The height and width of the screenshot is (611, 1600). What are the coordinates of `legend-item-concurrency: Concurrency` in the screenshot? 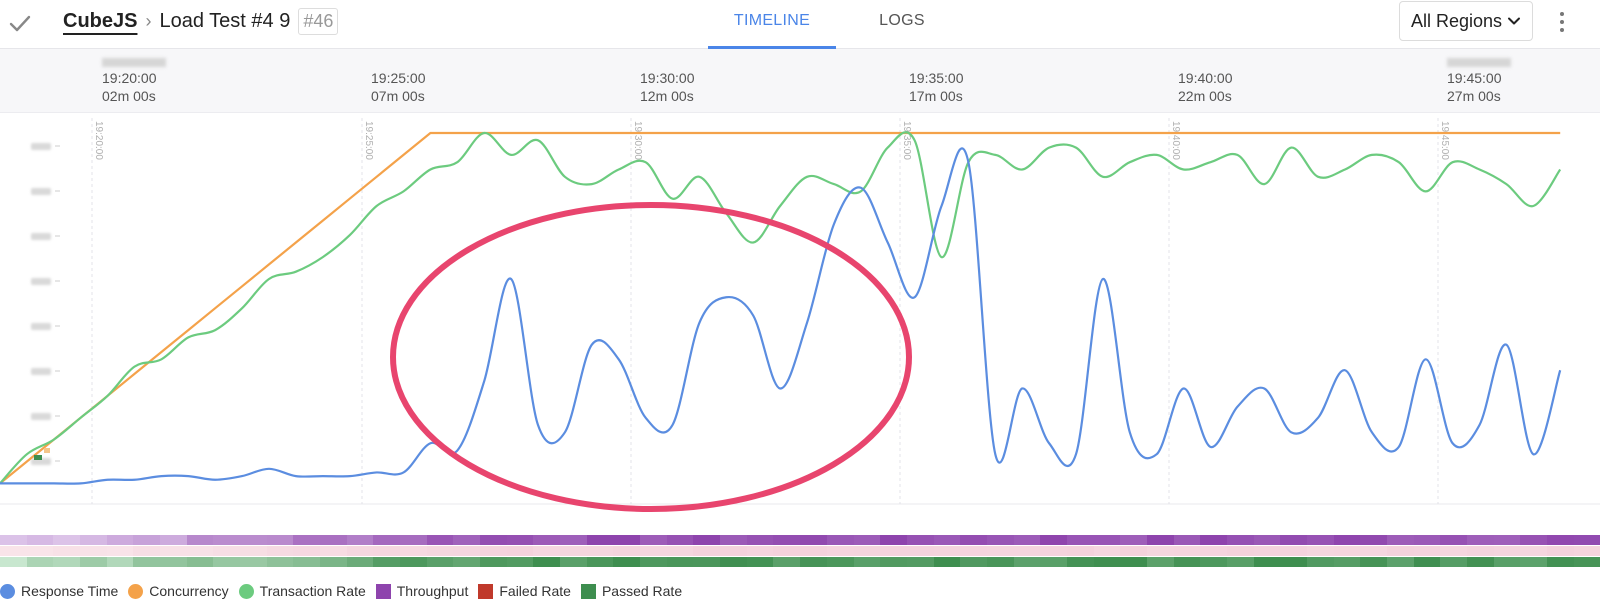 It's located at (178, 591).